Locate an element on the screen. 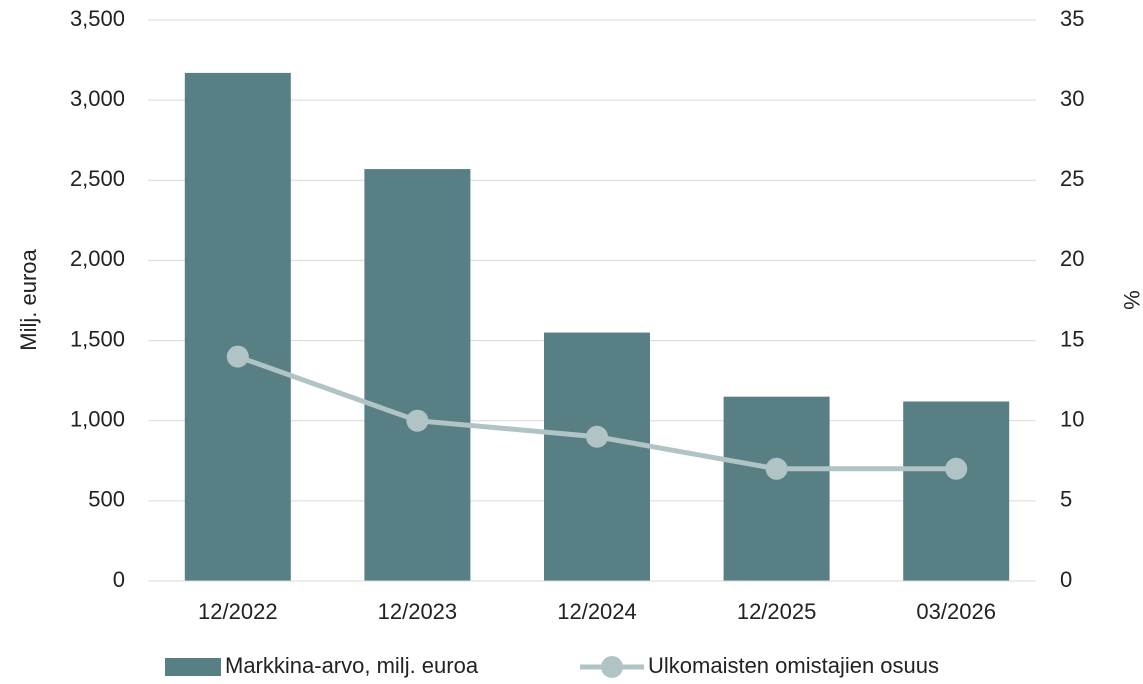  y-tick-label: 3,000 is located at coordinates (97, 98).